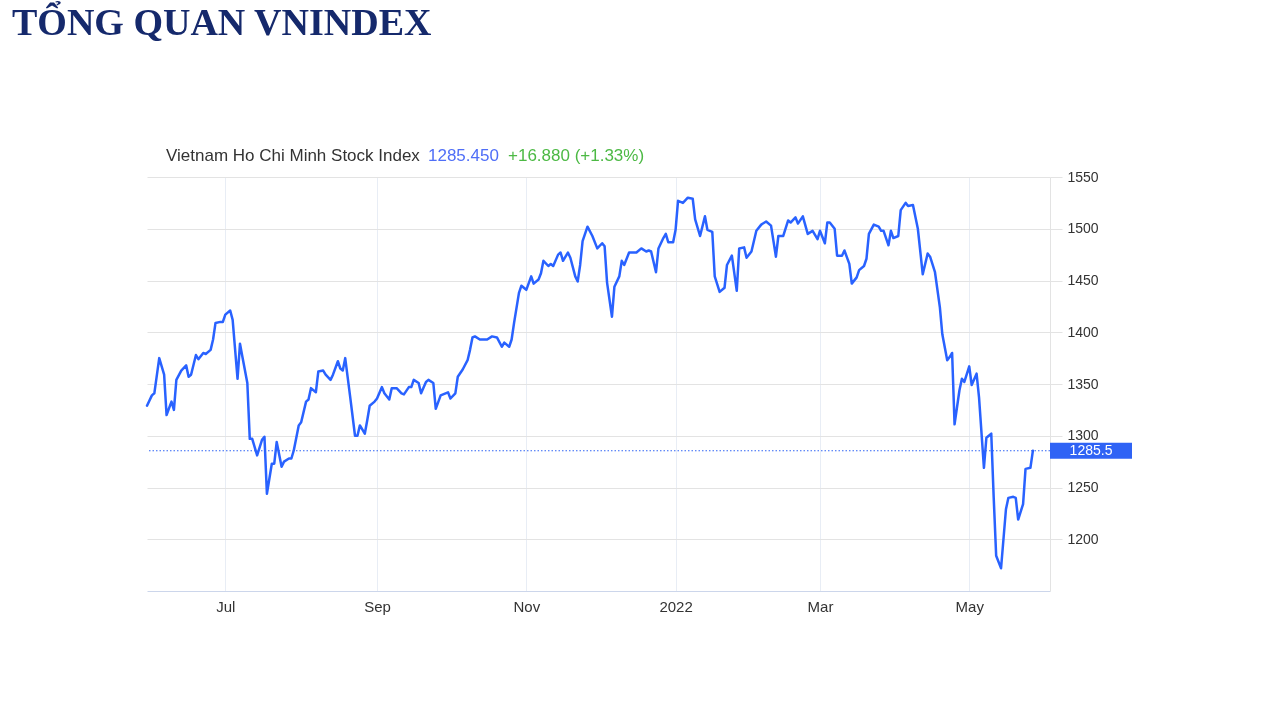  I want to click on x-tick-label: Nov, so click(527, 606).